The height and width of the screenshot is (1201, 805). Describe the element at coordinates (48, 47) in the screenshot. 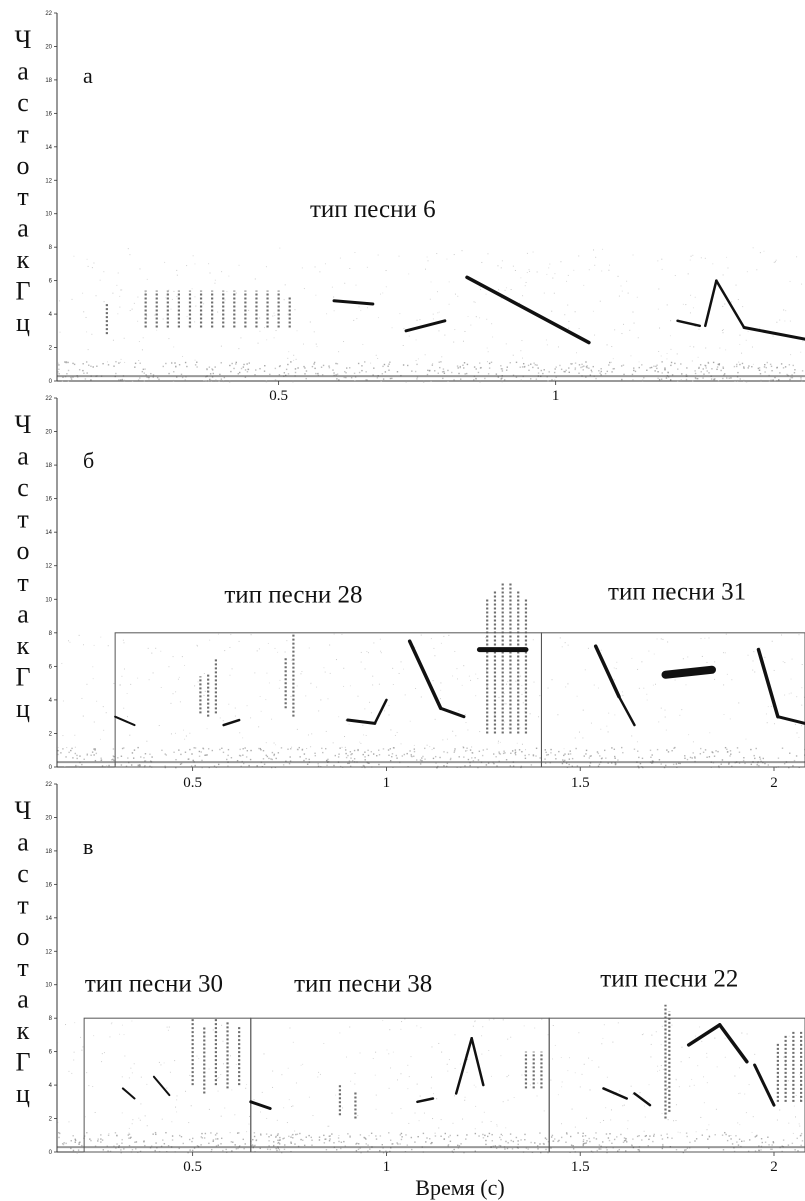

I see `y-tick-label: 20` at that location.